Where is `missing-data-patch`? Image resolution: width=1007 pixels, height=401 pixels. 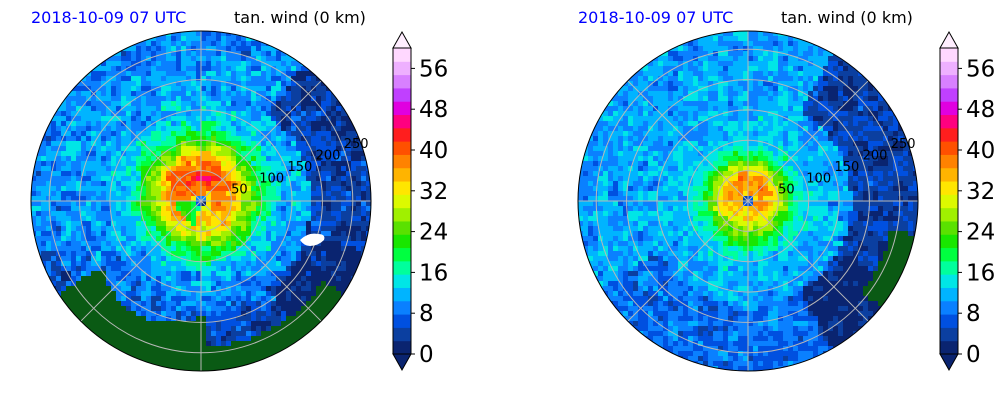 missing-data-patch is located at coordinates (312, 239).